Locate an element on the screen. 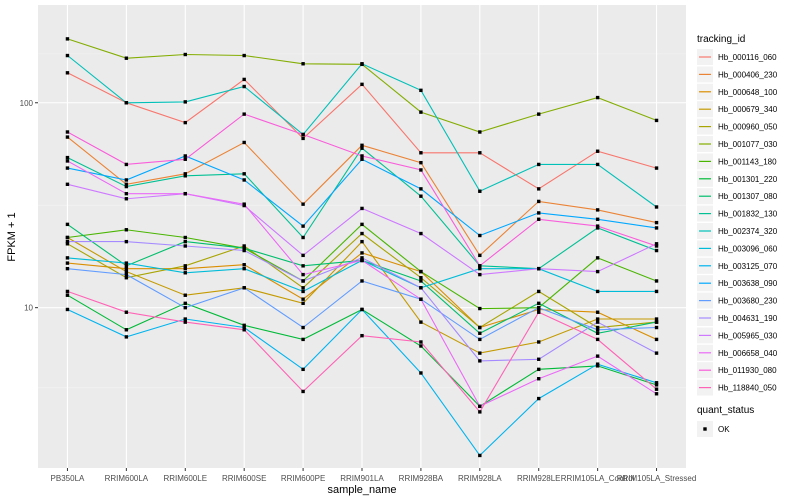  x-tick-label: RRIM901LA is located at coordinates (362, 478).